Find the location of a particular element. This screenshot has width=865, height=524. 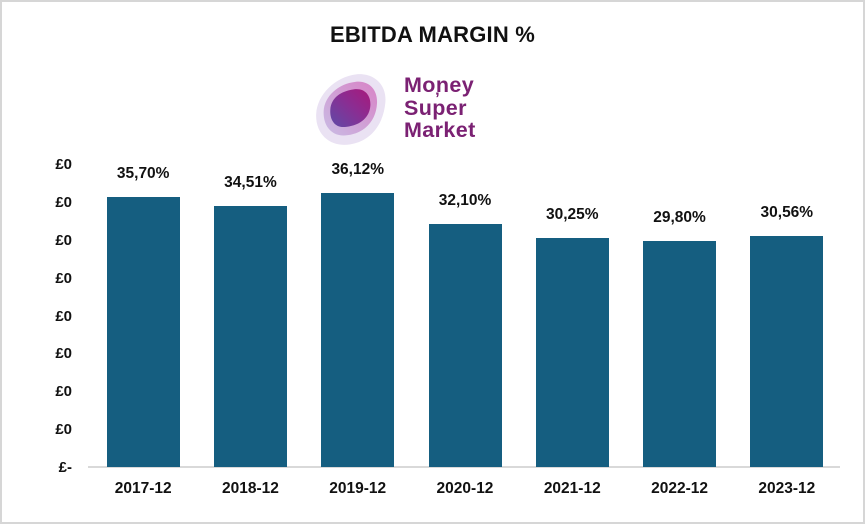

bar-value-label: 30,56% is located at coordinates (787, 212).